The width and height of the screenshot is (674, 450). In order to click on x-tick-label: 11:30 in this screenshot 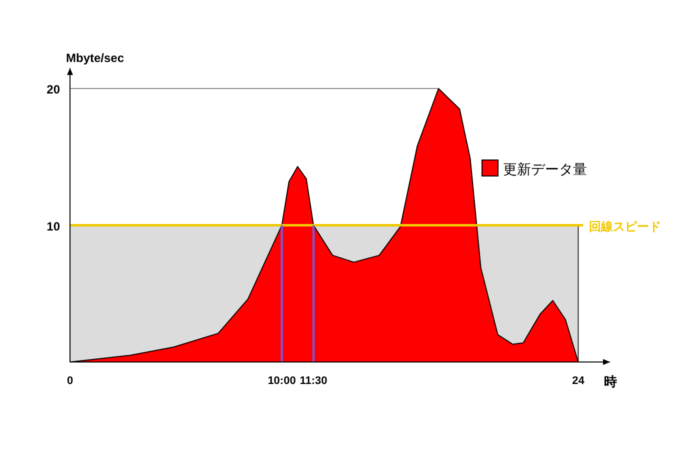, I will do `click(314, 381)`.